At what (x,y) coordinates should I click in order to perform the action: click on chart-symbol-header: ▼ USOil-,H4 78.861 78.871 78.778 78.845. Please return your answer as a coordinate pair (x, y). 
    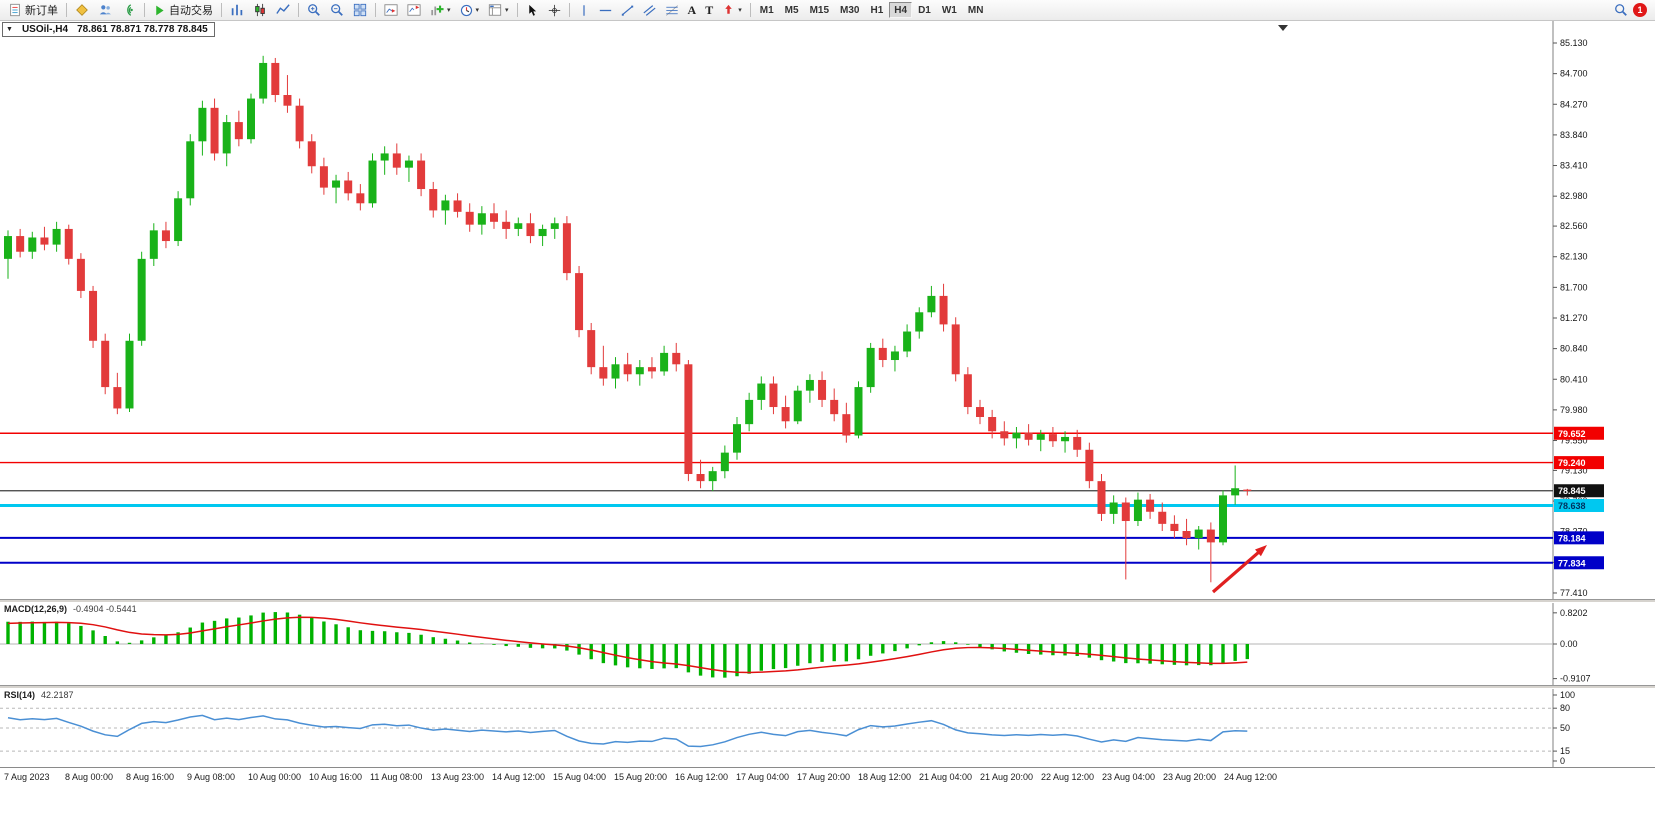
    Looking at the image, I should click on (108, 29).